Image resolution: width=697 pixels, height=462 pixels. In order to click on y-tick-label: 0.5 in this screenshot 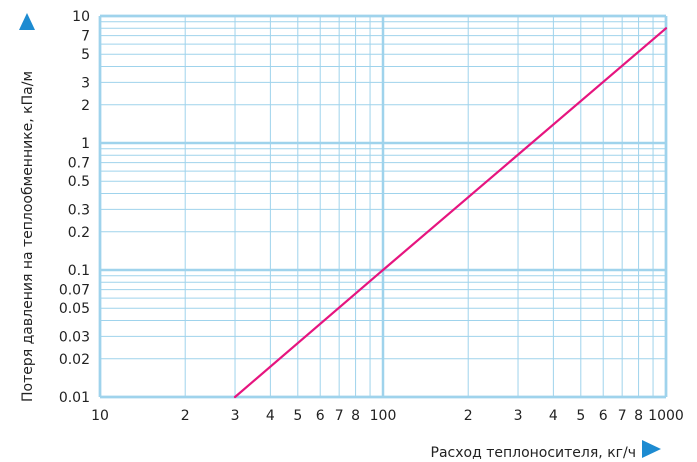, I will do `click(79, 182)`.